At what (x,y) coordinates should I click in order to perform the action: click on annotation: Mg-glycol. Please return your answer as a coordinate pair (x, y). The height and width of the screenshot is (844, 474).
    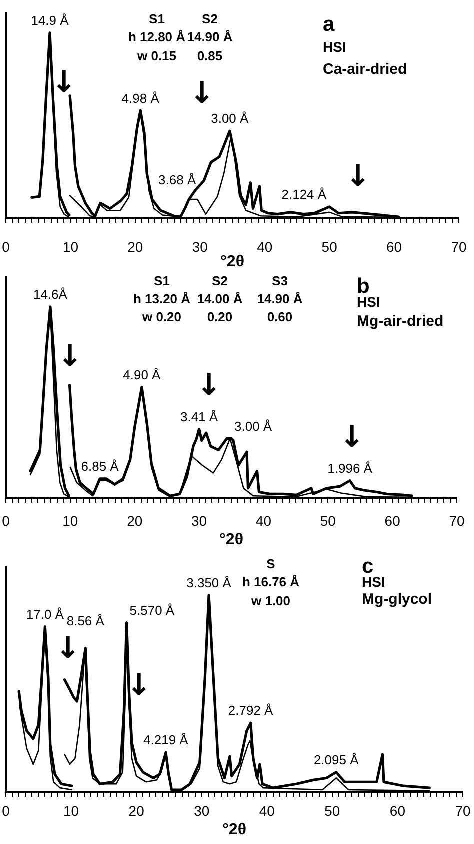
    Looking at the image, I should click on (397, 599).